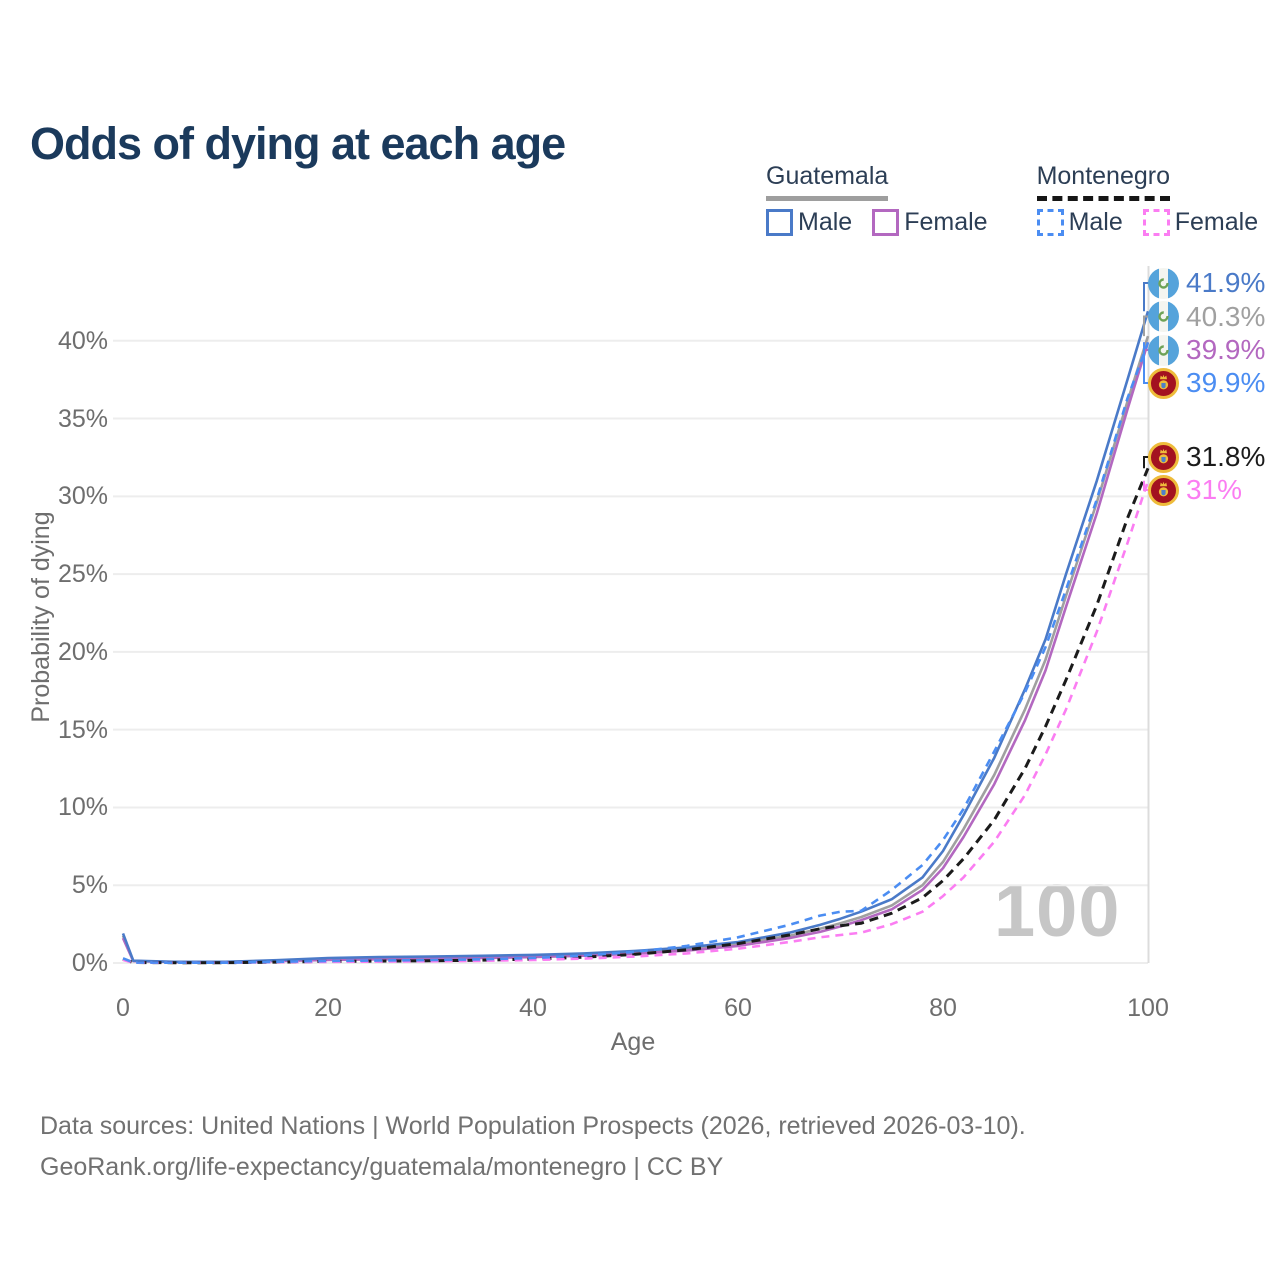 The width and height of the screenshot is (1280, 1280). What do you see at coordinates (779, 222) in the screenshot?
I see `legend-swatch-guatemala-male` at bounding box center [779, 222].